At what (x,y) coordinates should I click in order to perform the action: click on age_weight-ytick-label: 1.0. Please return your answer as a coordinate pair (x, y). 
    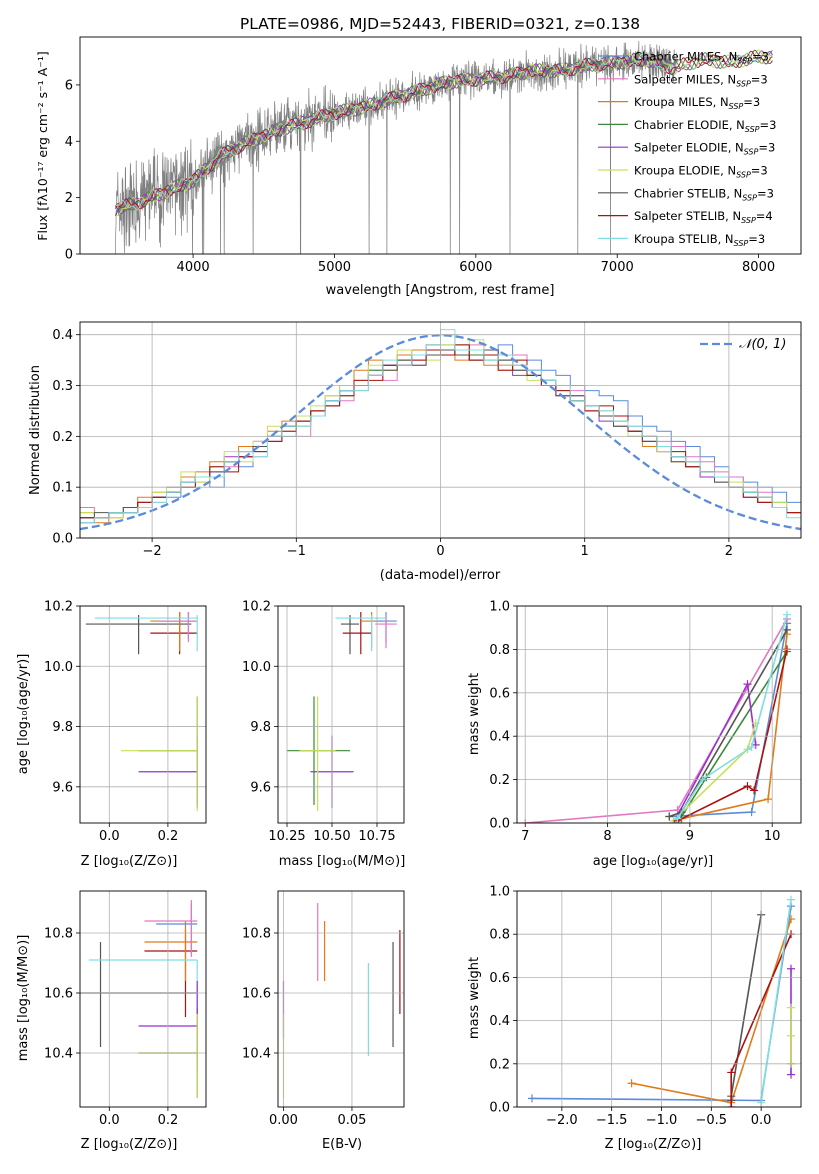
    Looking at the image, I should click on (499, 607).